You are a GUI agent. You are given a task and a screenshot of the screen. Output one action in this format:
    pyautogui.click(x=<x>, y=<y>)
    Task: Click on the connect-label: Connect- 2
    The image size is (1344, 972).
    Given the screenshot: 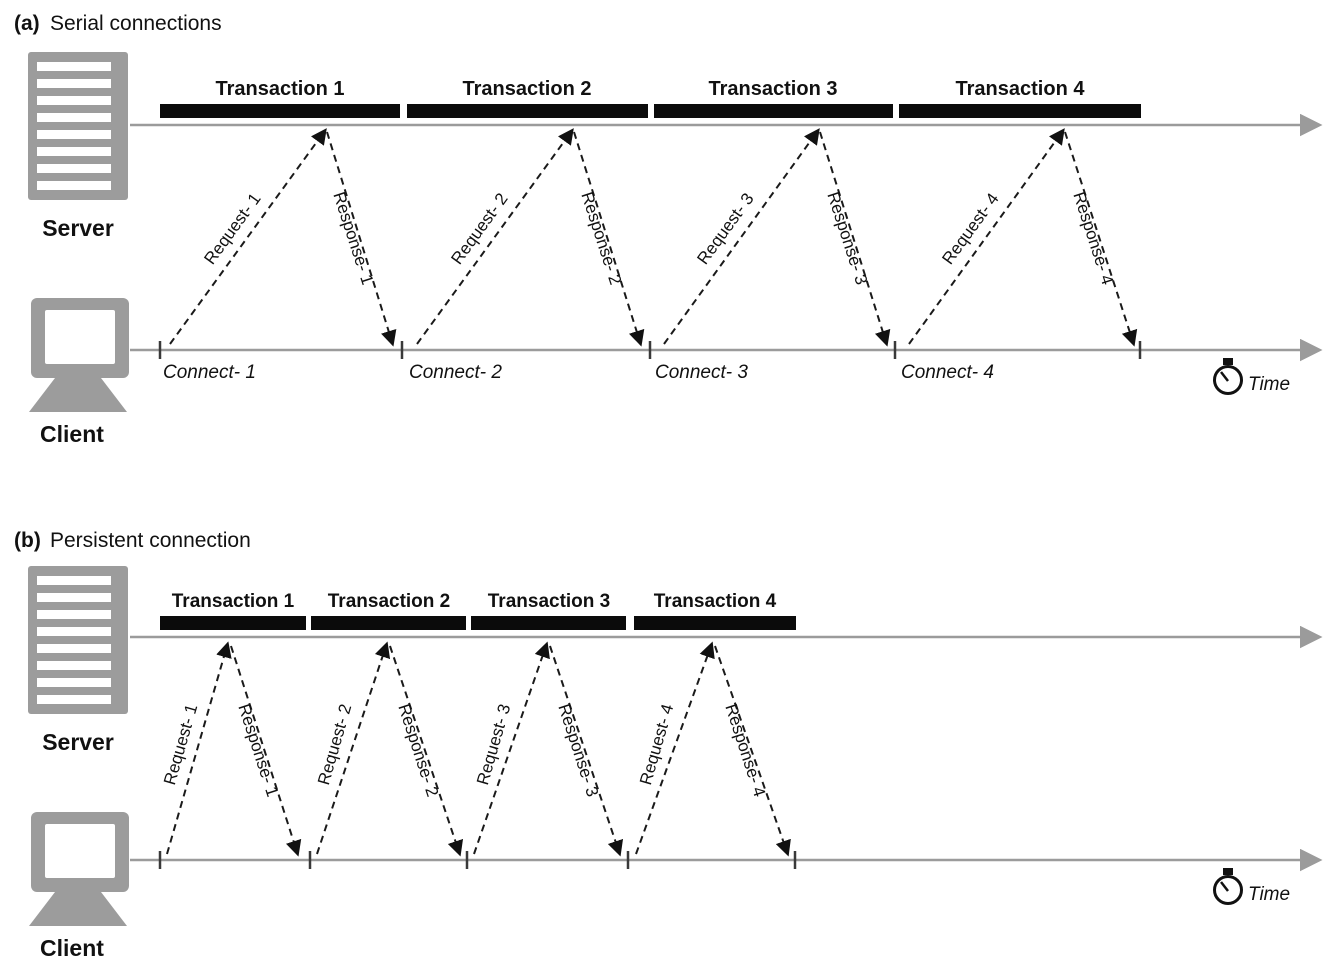 What is the action you would take?
    pyautogui.click(x=455, y=372)
    